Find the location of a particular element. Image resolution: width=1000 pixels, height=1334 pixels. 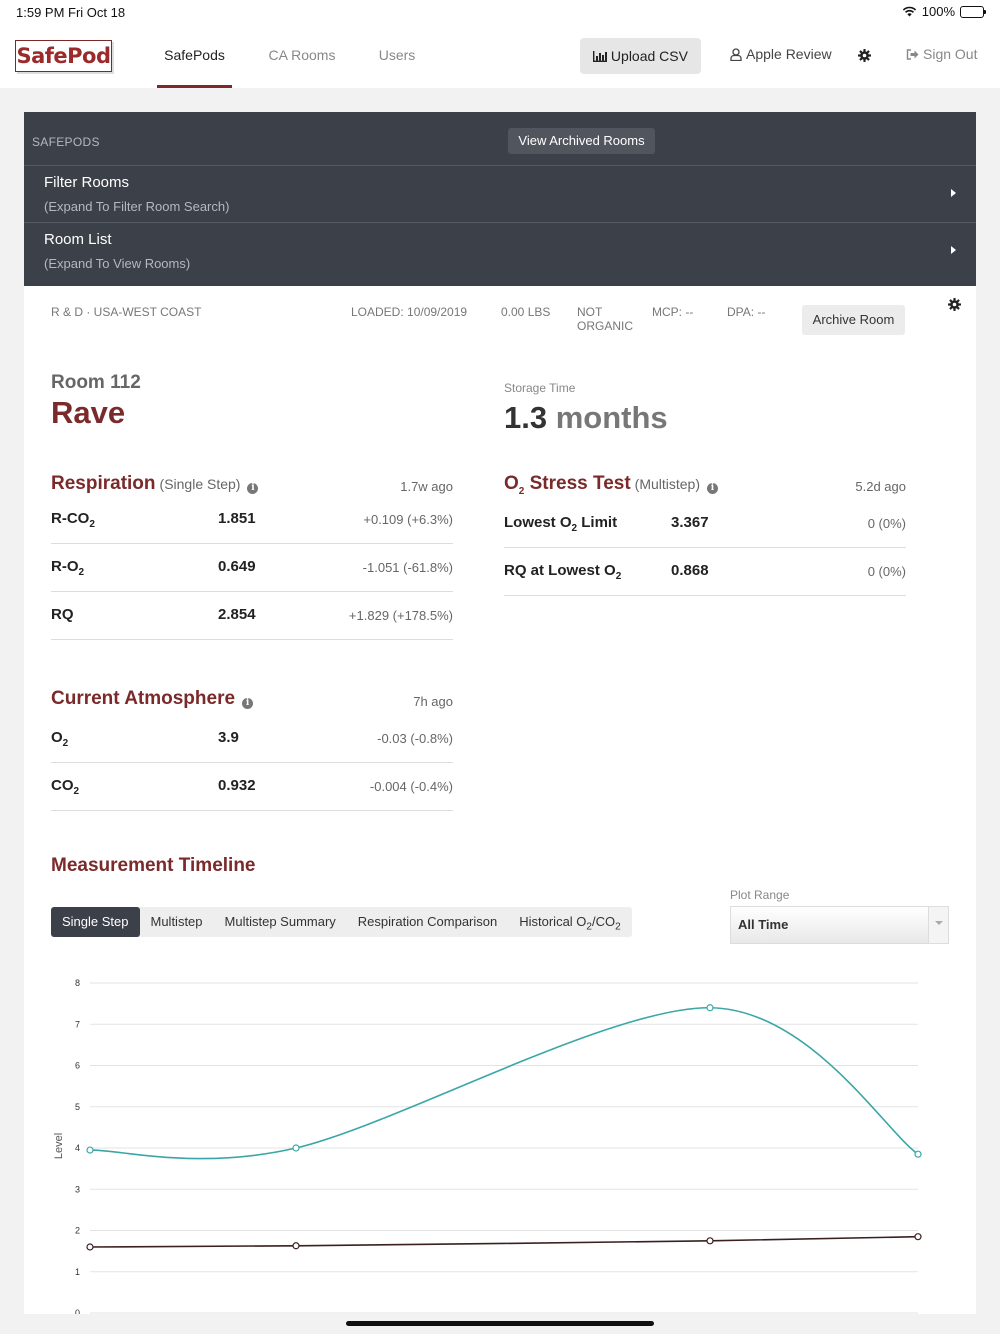

room-weight: 0.00 LBS is located at coordinates (526, 312).